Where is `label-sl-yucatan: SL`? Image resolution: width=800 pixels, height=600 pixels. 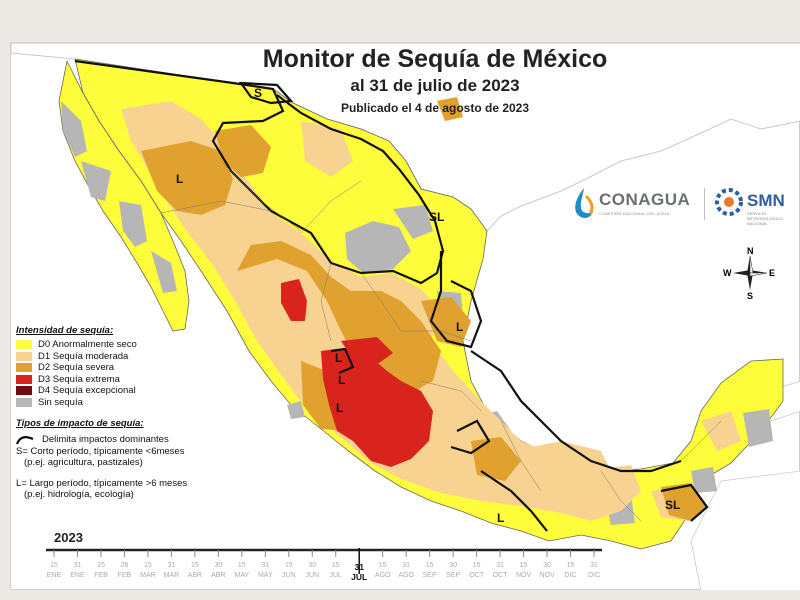 label-sl-yucatan: SL is located at coordinates (672, 505).